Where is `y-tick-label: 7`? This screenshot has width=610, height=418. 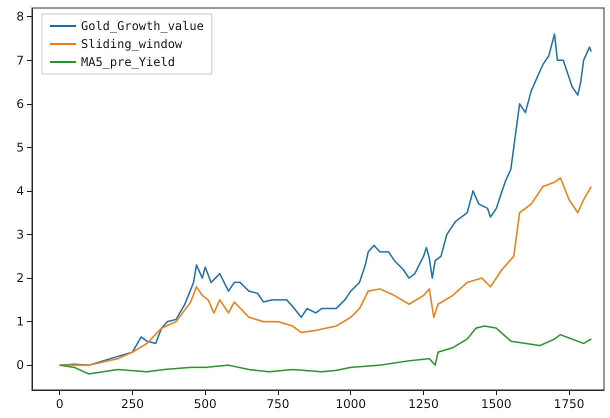
y-tick-label: 7 is located at coordinates (20, 60).